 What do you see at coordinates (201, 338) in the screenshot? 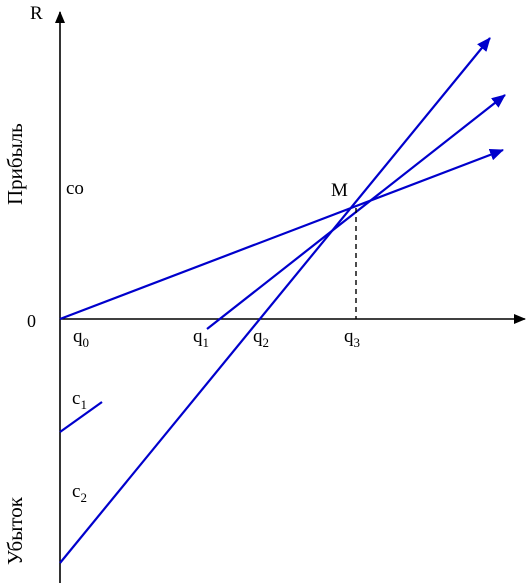
I see `q1-label: q1` at bounding box center [201, 338].